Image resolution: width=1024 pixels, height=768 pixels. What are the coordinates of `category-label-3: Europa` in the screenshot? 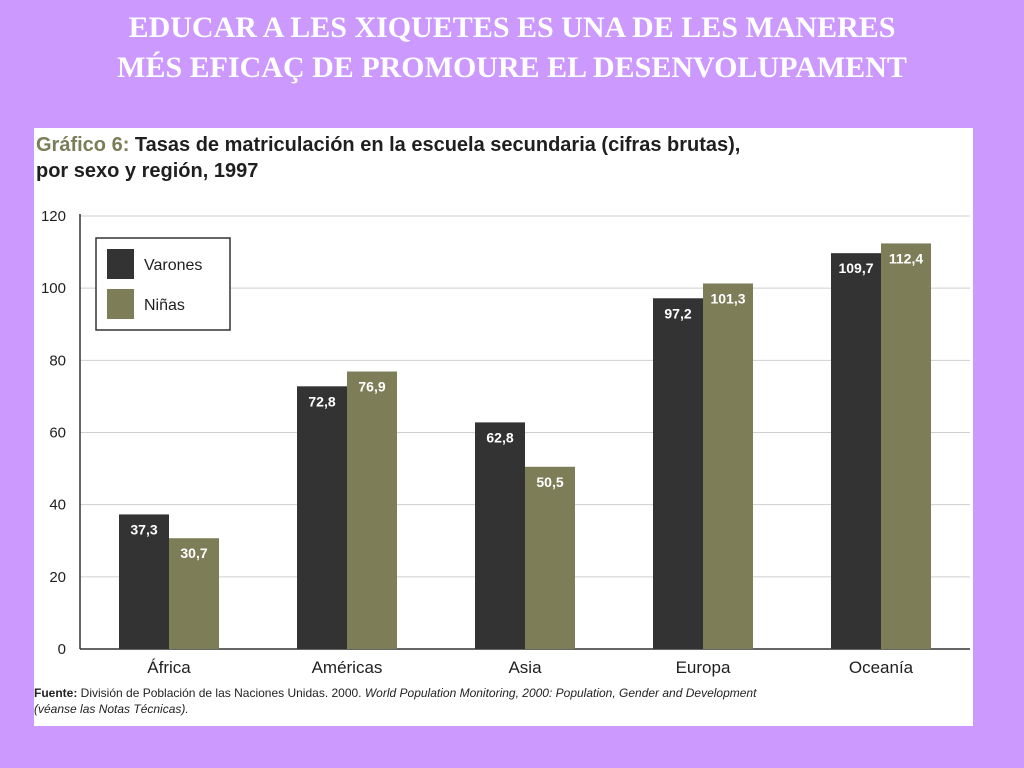 It's located at (703, 667).